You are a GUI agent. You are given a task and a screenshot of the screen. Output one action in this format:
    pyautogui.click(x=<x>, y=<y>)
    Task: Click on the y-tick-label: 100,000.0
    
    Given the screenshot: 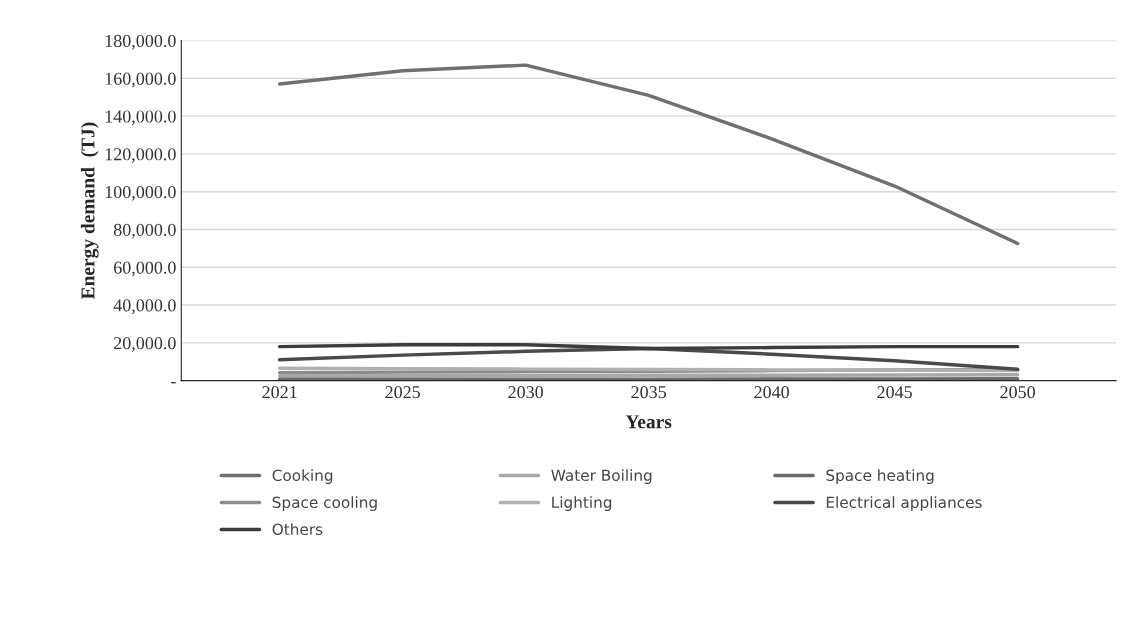 What is the action you would take?
    pyautogui.click(x=140, y=193)
    